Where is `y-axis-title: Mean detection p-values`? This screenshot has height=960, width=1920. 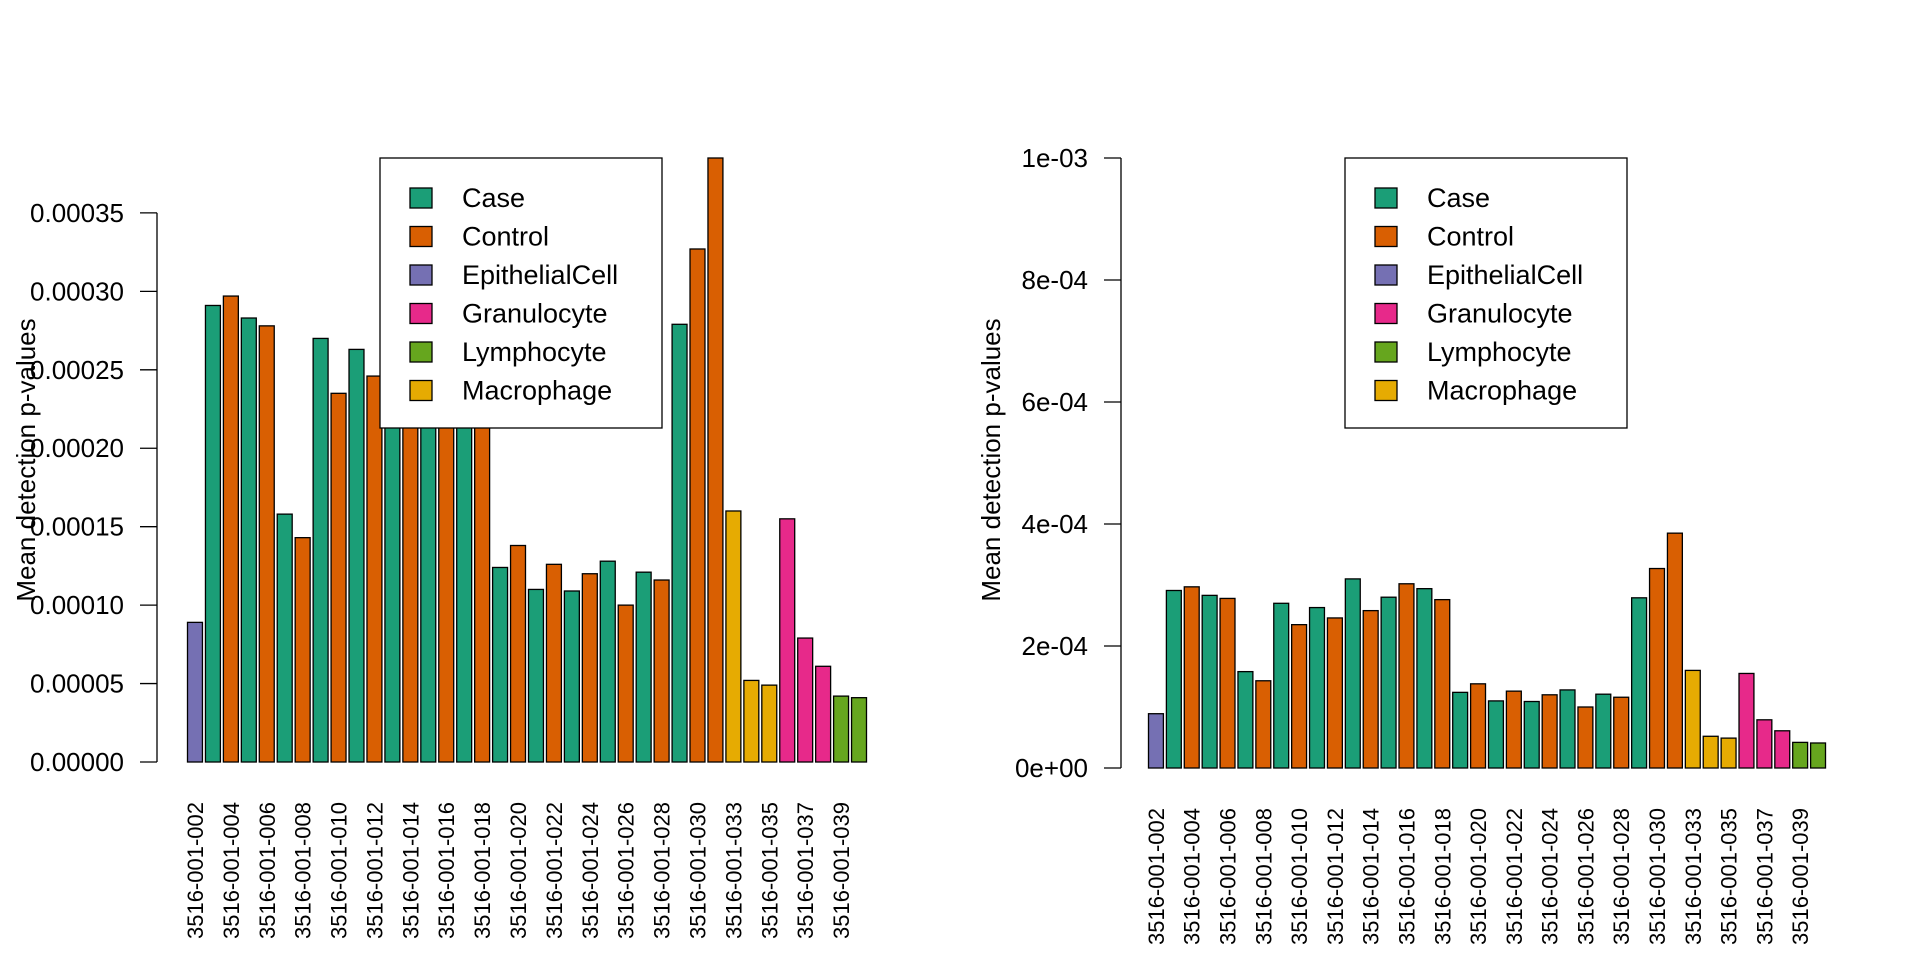 y-axis-title: Mean detection p-values is located at coordinates (991, 459).